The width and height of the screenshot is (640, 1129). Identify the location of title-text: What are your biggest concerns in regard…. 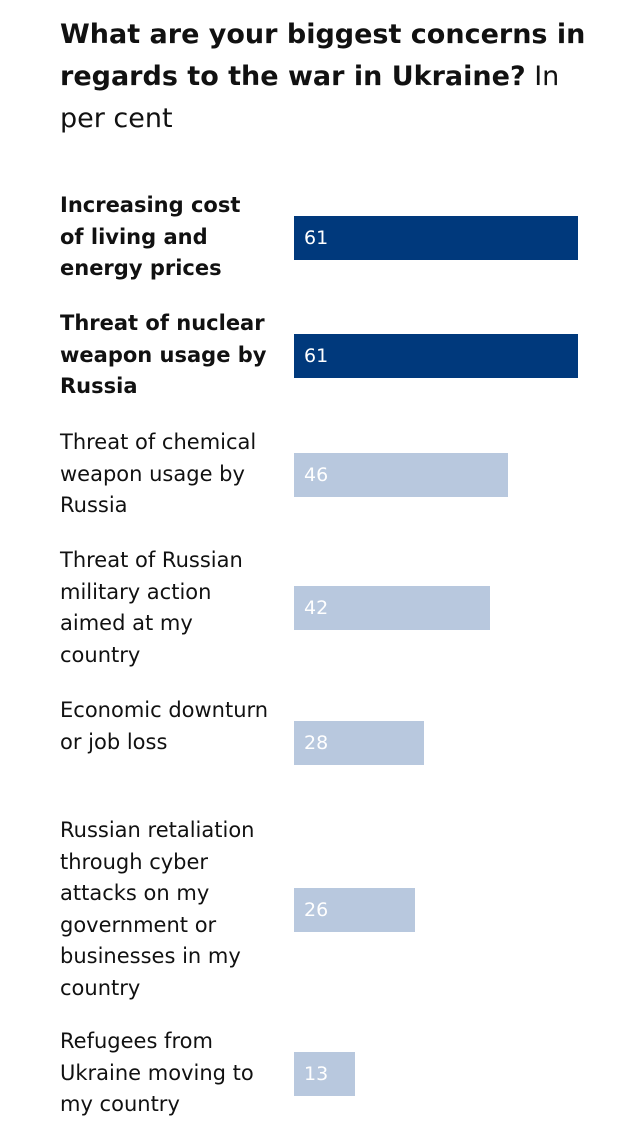
(323, 55).